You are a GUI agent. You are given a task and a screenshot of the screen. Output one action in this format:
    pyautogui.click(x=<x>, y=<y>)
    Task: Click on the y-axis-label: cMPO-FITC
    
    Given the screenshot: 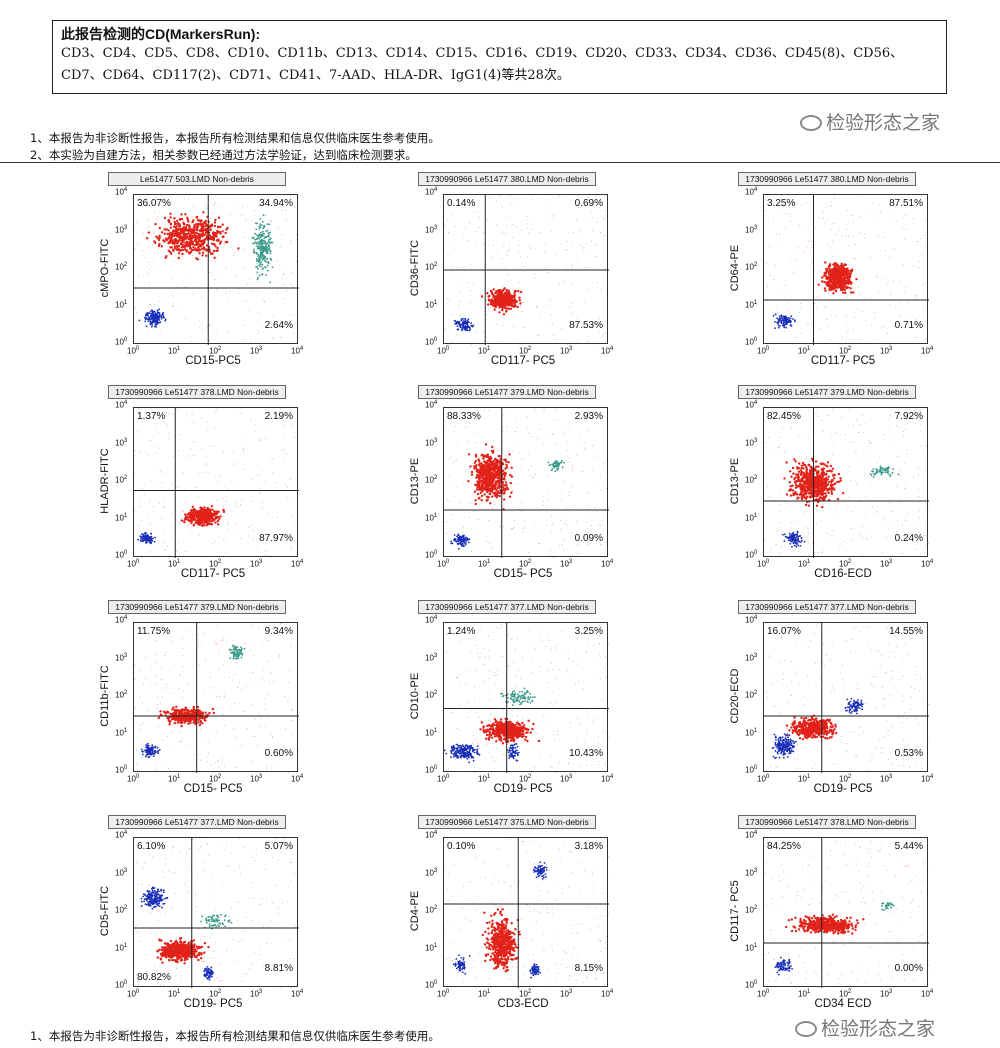 What is the action you would take?
    pyautogui.click(x=105, y=268)
    